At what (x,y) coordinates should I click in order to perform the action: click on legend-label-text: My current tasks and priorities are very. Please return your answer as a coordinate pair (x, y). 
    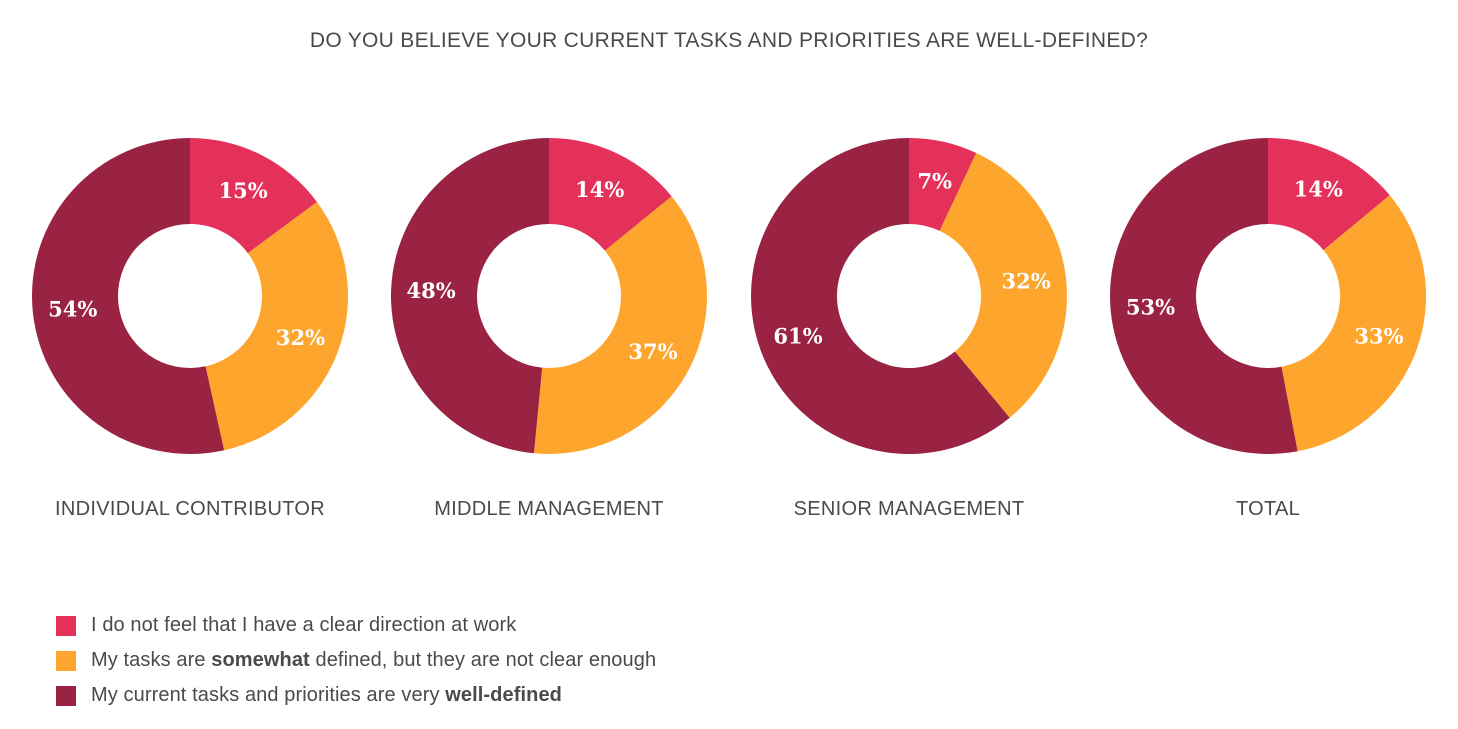
    Looking at the image, I should click on (268, 695).